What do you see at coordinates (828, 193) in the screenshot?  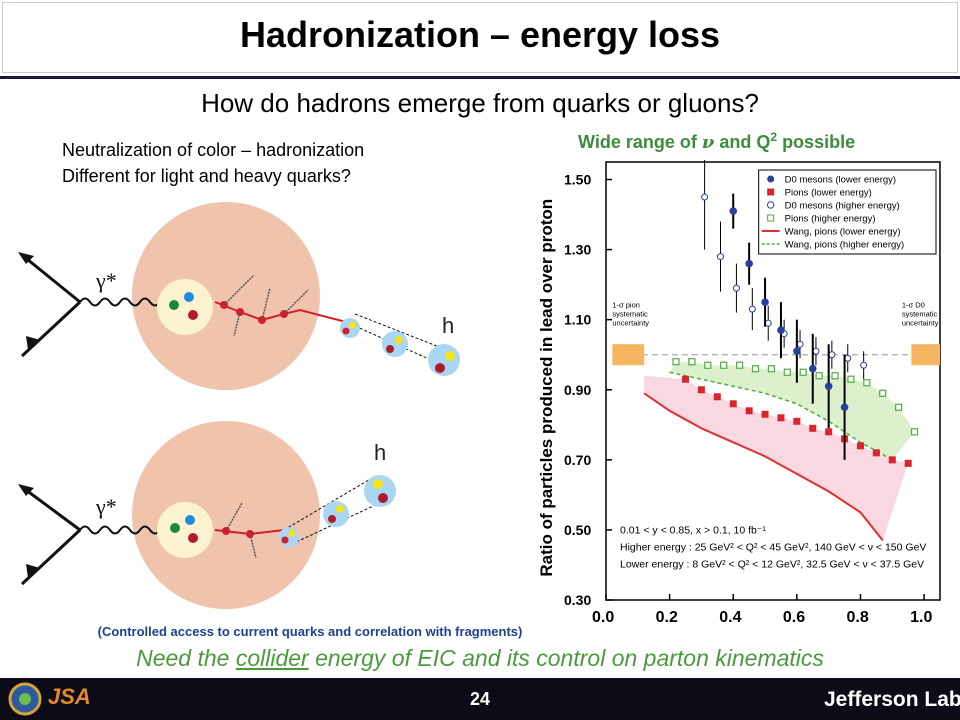 I see `legend-label-1: Pions (lower energy)` at bounding box center [828, 193].